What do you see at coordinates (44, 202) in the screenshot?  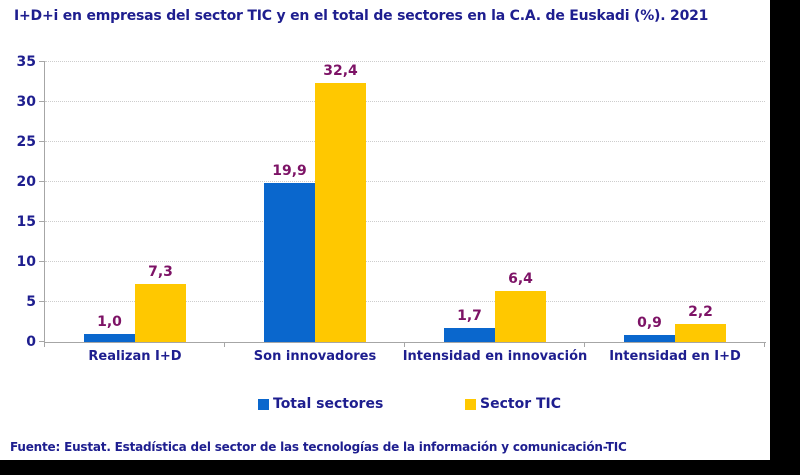 I see `y-axis-line` at bounding box center [44, 202].